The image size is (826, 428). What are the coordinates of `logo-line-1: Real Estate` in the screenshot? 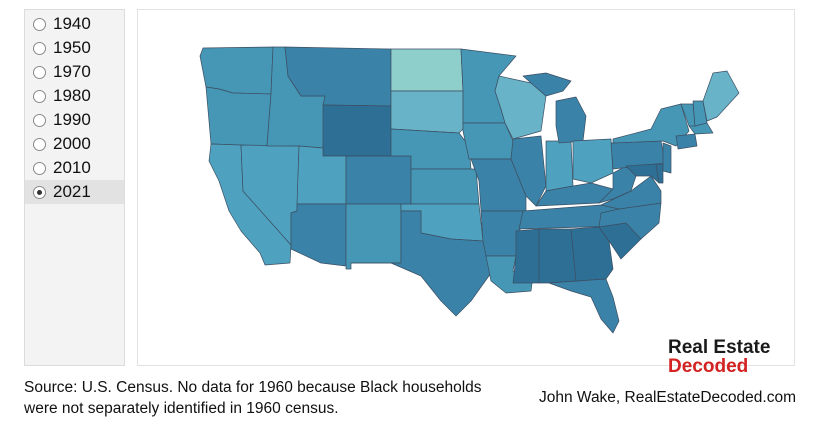 It's located at (719, 347).